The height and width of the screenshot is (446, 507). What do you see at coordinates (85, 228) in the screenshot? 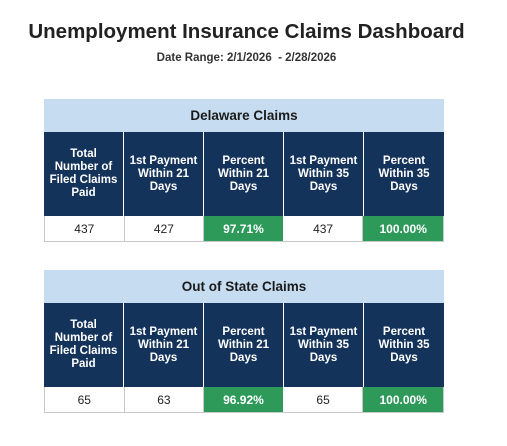
I see `value-total-claims-paid: 437` at bounding box center [85, 228].